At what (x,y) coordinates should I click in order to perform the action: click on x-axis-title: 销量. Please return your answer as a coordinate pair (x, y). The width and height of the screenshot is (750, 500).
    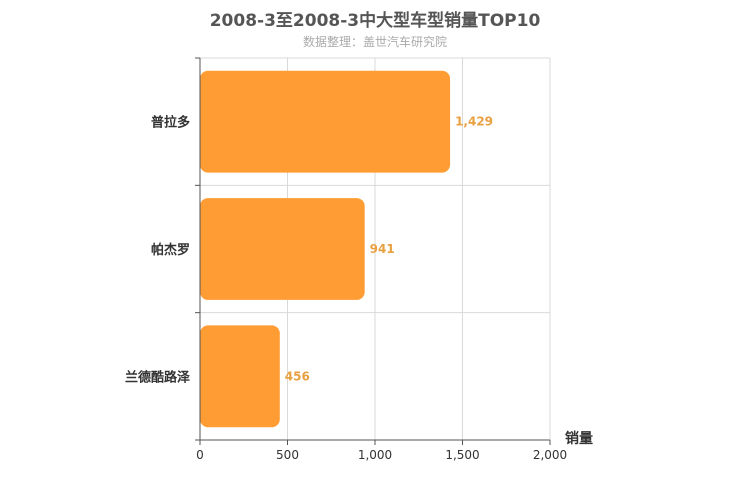
    Looking at the image, I should click on (579, 438).